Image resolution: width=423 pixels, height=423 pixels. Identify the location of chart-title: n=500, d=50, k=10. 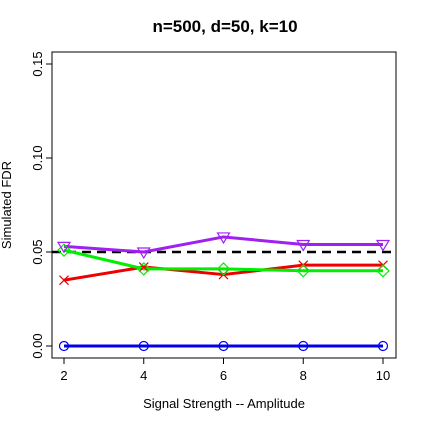
(224, 26).